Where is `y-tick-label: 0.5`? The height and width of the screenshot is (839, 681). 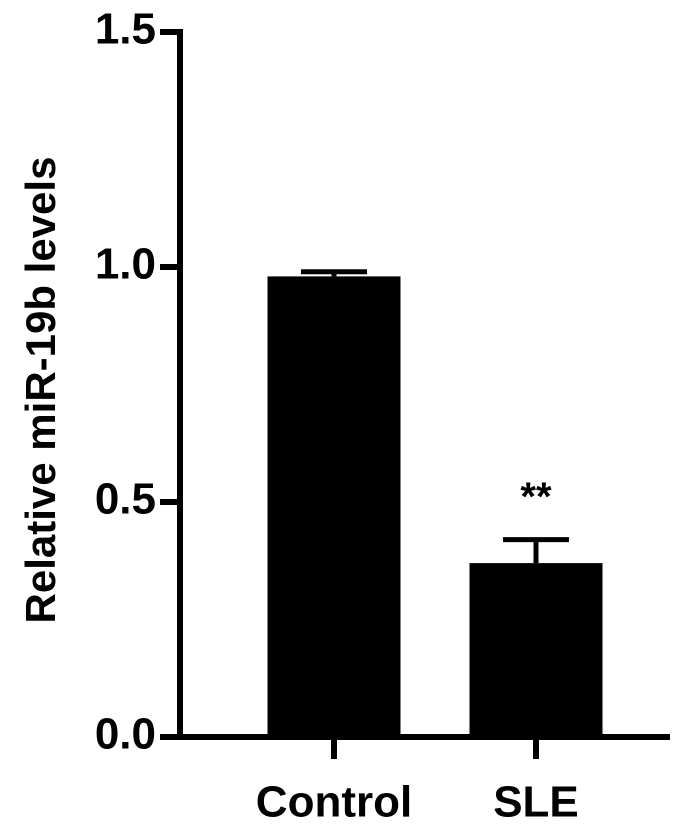 y-tick-label: 0.5 is located at coordinates (125, 499).